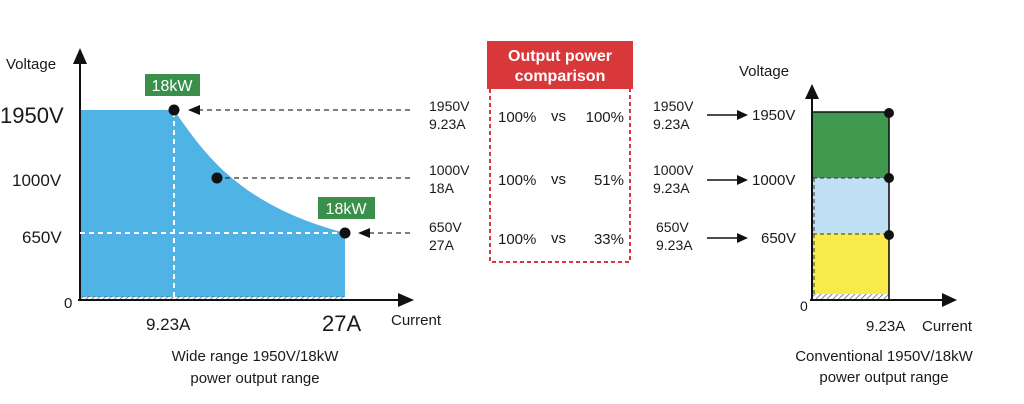 Image resolution: width=1024 pixels, height=404 pixels. Describe the element at coordinates (32, 115) in the screenshot. I see `left-y-tick-1950v: 1950V` at that location.